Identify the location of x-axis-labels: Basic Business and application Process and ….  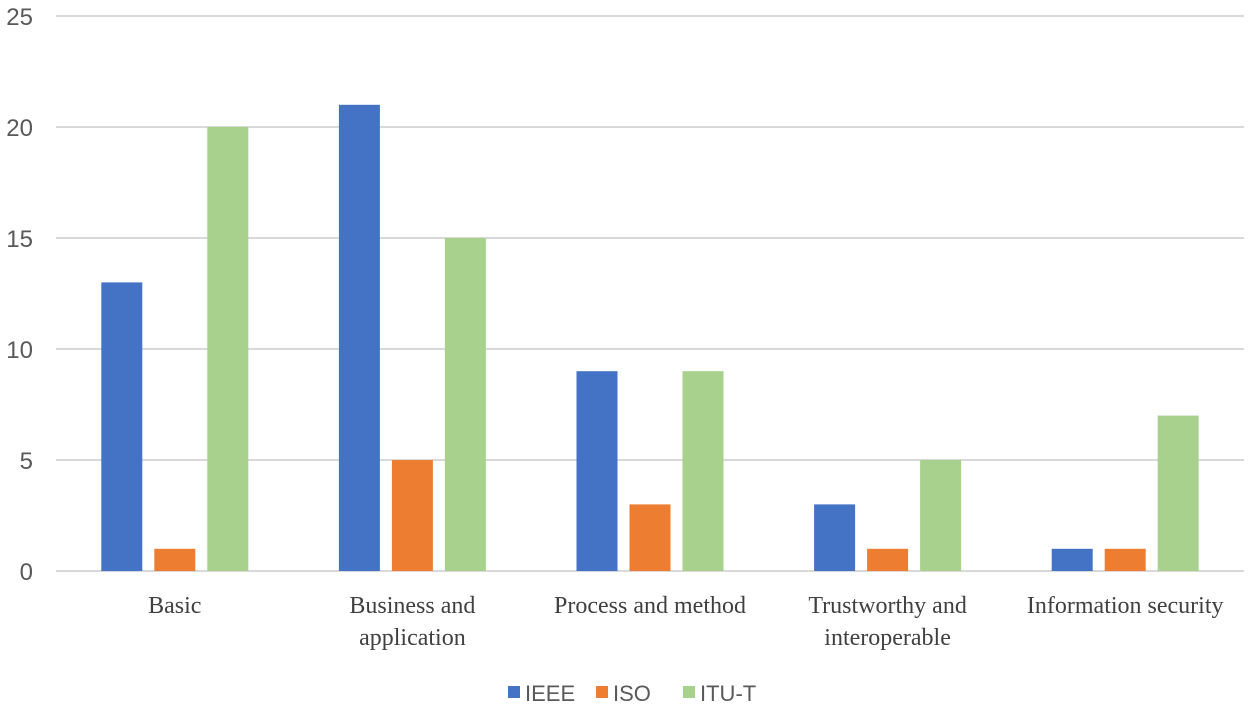
(685, 622).